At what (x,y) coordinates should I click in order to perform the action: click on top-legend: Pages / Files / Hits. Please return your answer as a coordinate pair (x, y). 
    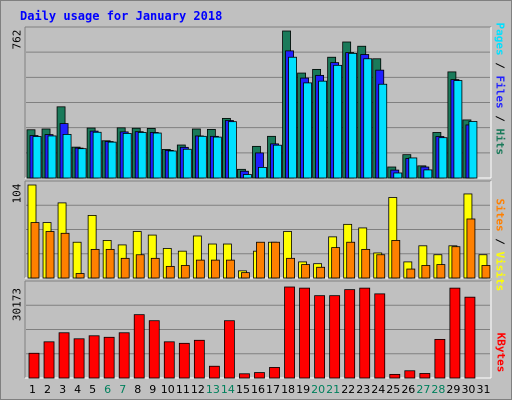
    Looking at the image, I should click on (500, 89).